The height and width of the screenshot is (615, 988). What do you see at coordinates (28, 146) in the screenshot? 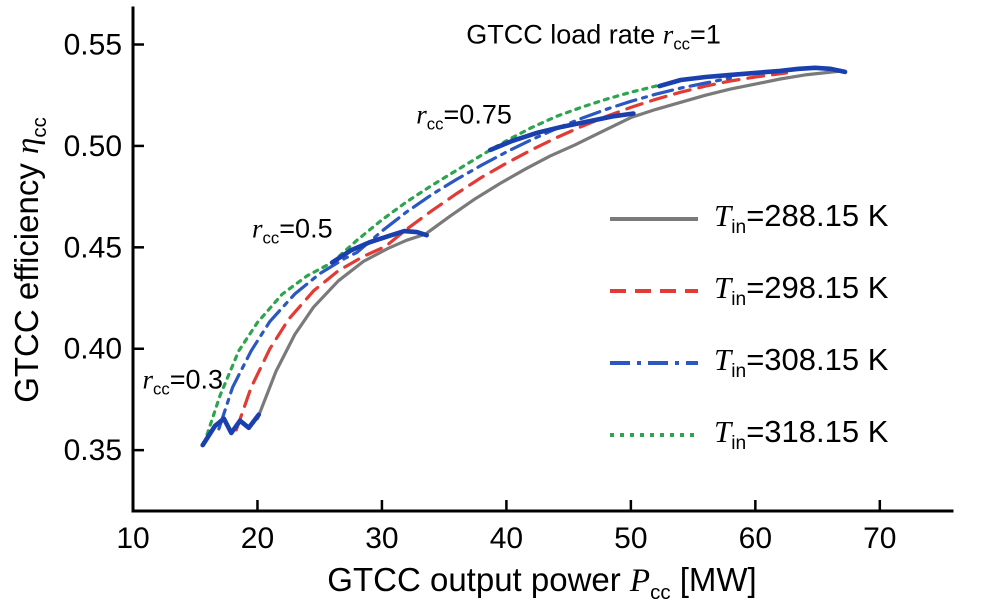
I see `eta-symbol: η` at bounding box center [28, 146].